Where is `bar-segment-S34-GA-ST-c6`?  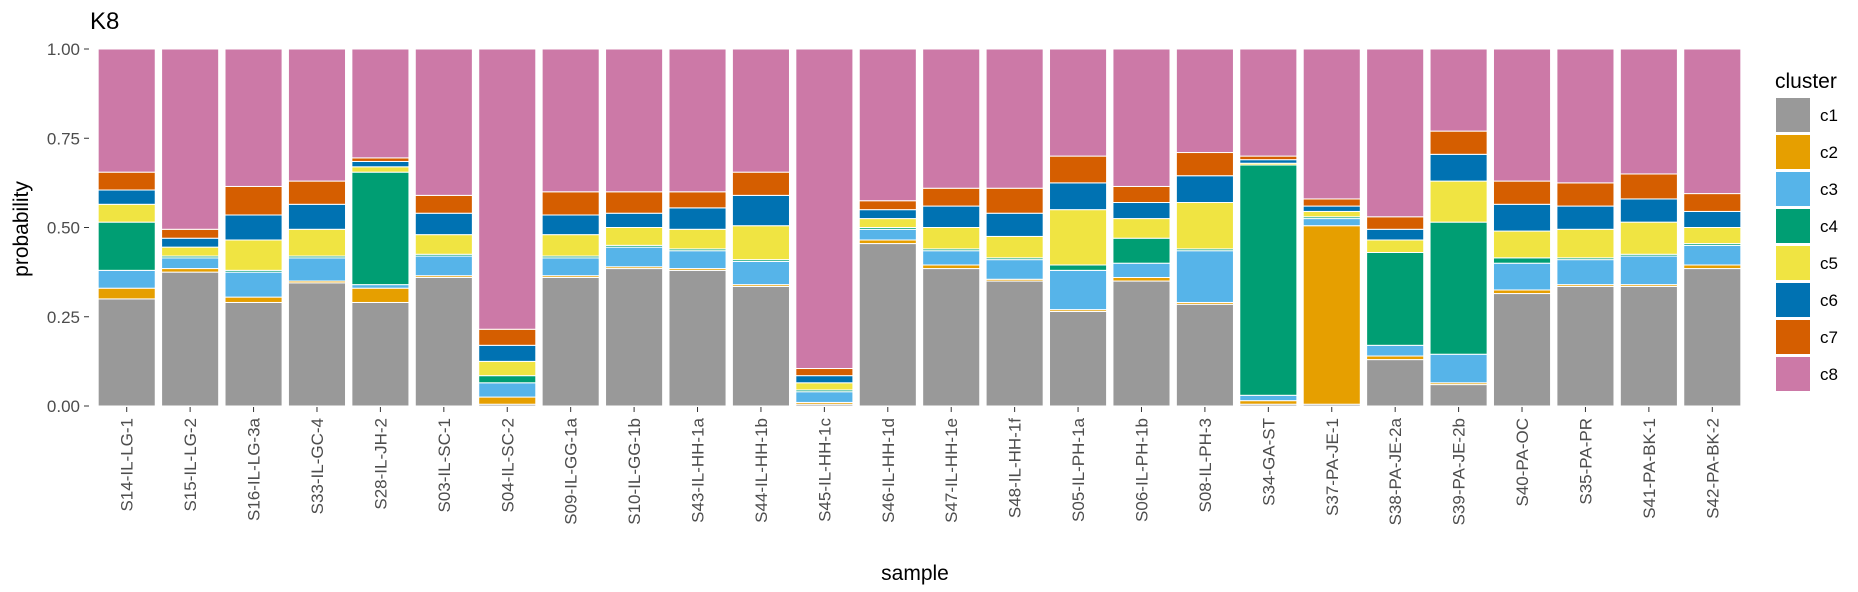 bar-segment-S34-GA-ST-c6 is located at coordinates (1268, 161).